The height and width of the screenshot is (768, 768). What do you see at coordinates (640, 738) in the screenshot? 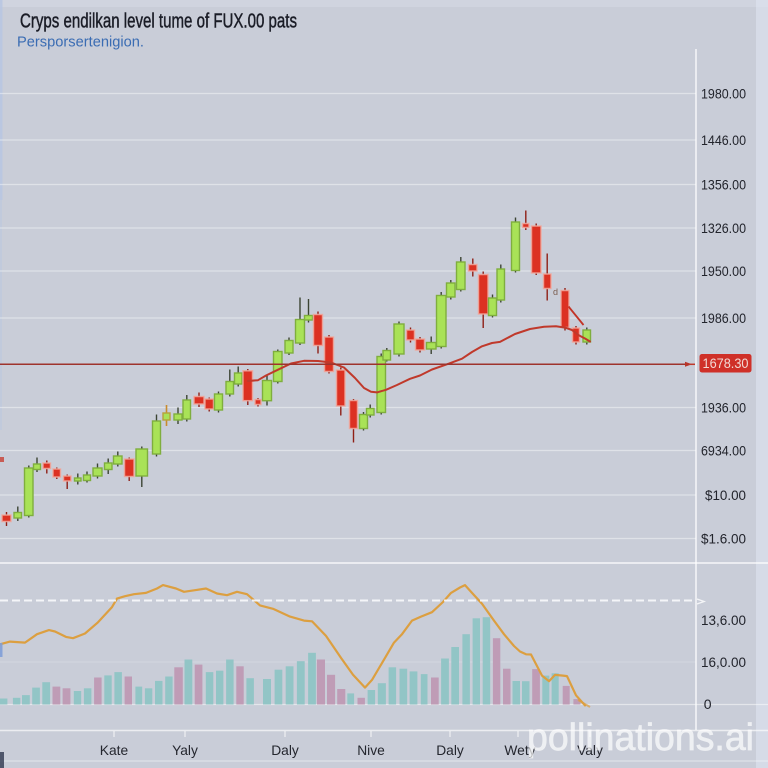
I see `svg-text: pollinations.ai` at bounding box center [640, 738].